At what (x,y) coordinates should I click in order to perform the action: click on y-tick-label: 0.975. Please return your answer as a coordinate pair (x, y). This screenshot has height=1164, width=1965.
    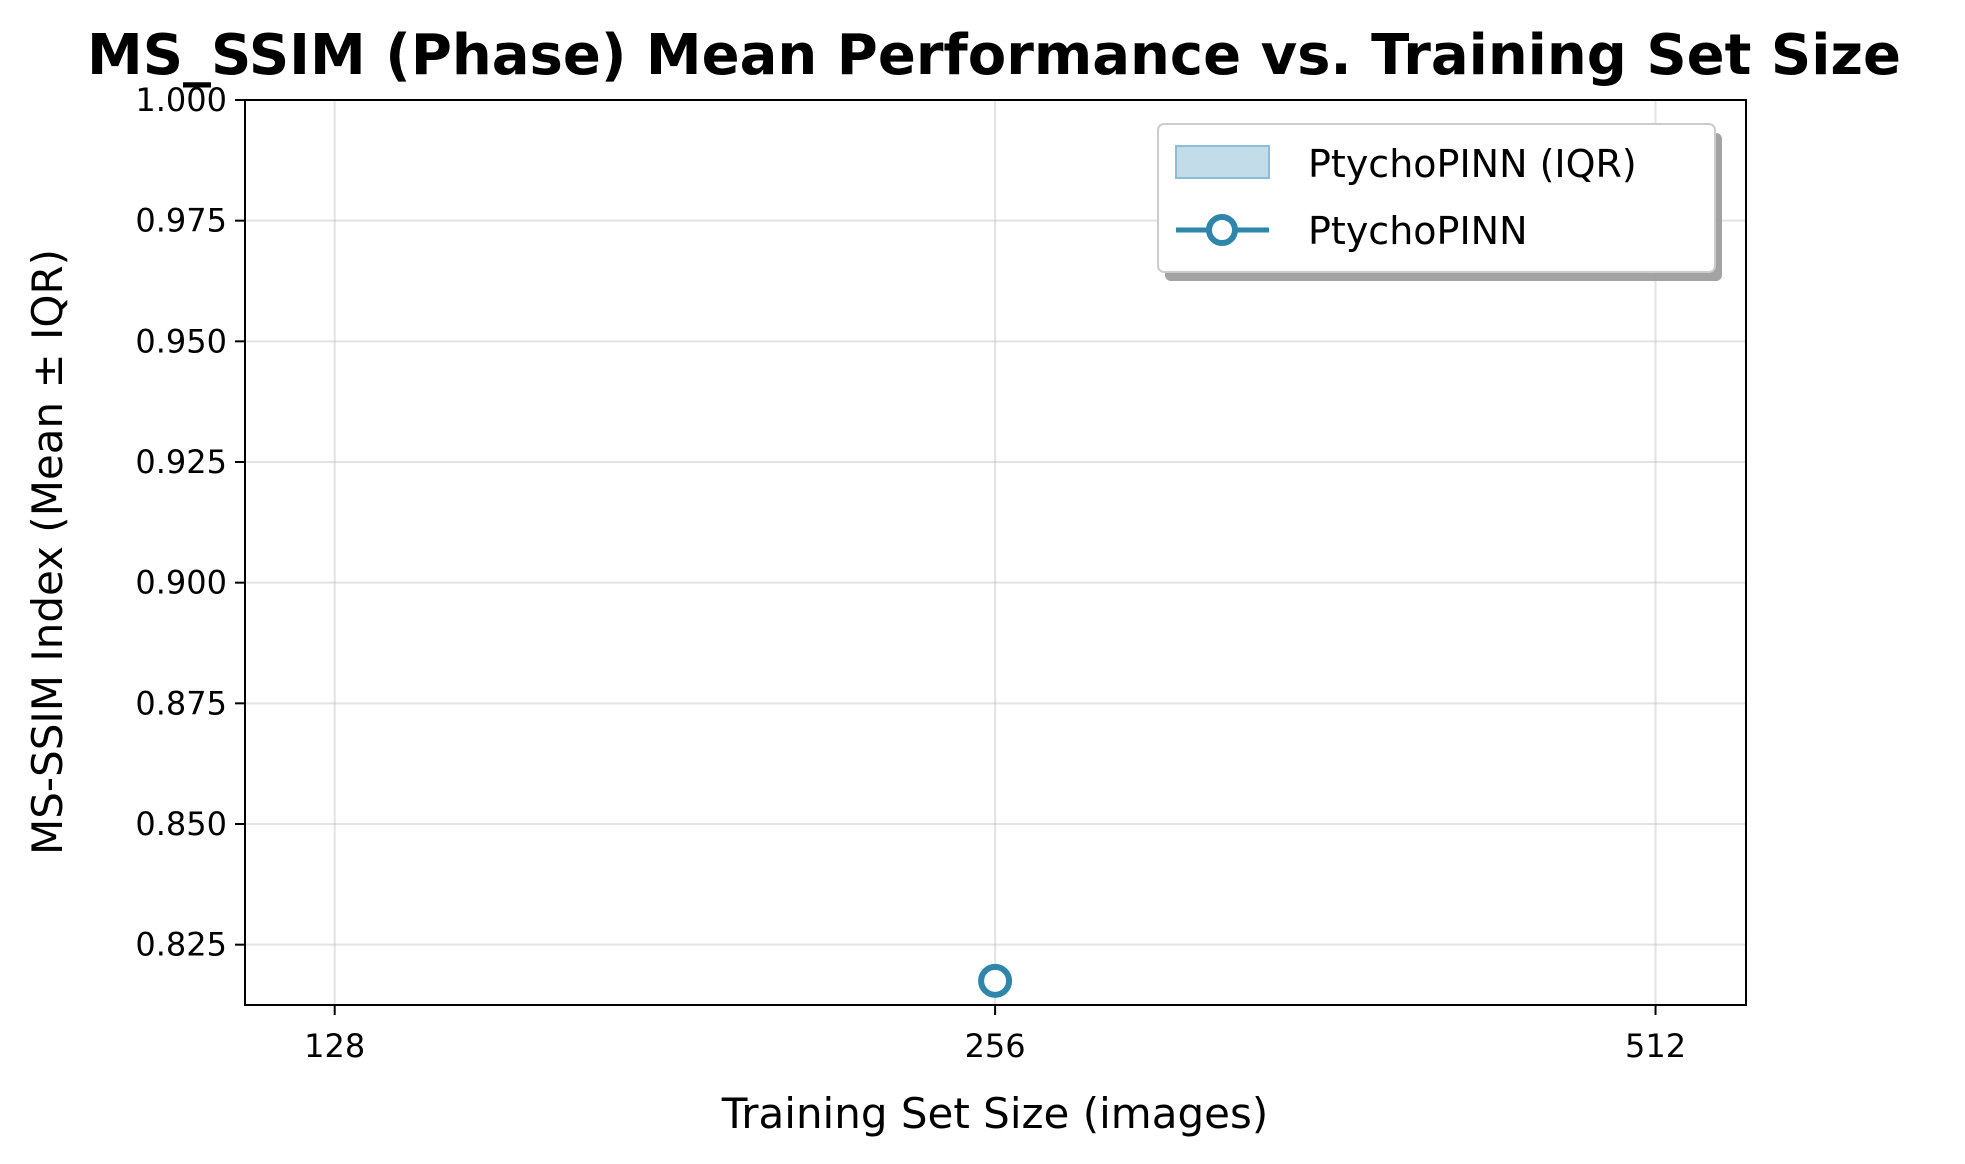
    Looking at the image, I should click on (181, 221).